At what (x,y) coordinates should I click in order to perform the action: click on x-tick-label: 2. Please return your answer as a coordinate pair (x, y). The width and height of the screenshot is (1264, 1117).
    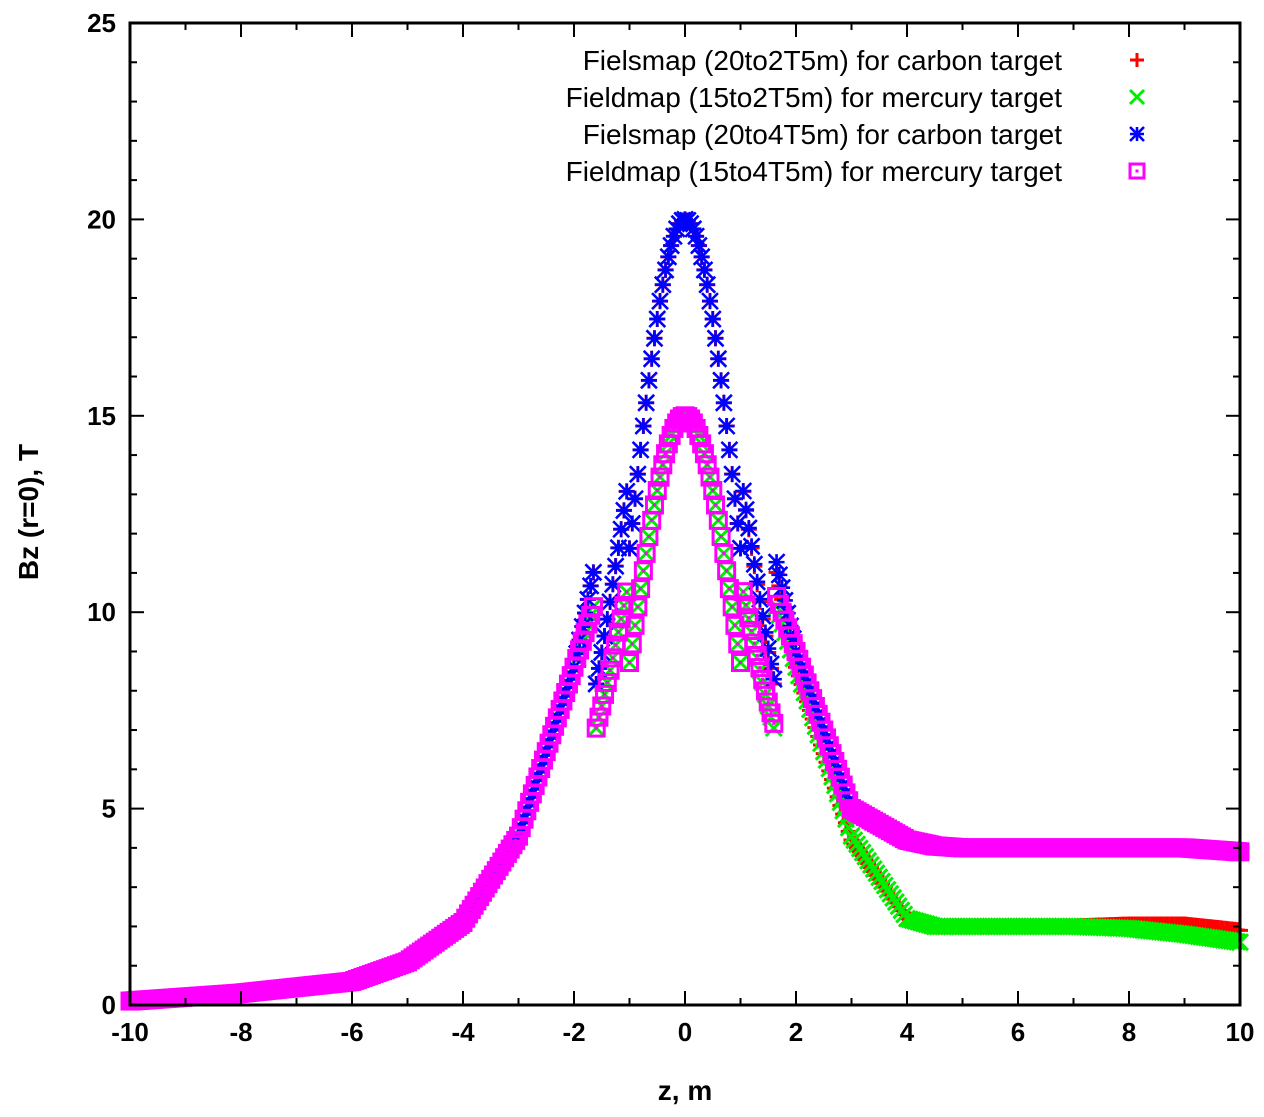
    Looking at the image, I should click on (796, 1032).